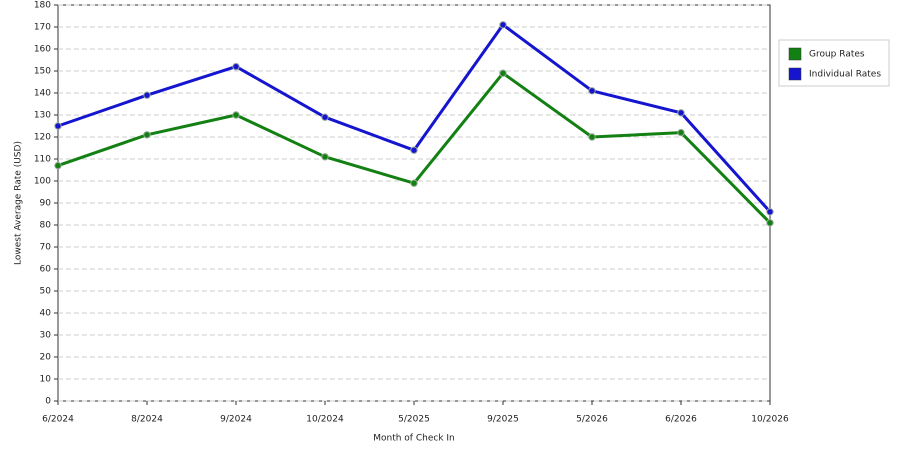 The height and width of the screenshot is (450, 900). I want to click on y-tick-label: 110, so click(42, 160).